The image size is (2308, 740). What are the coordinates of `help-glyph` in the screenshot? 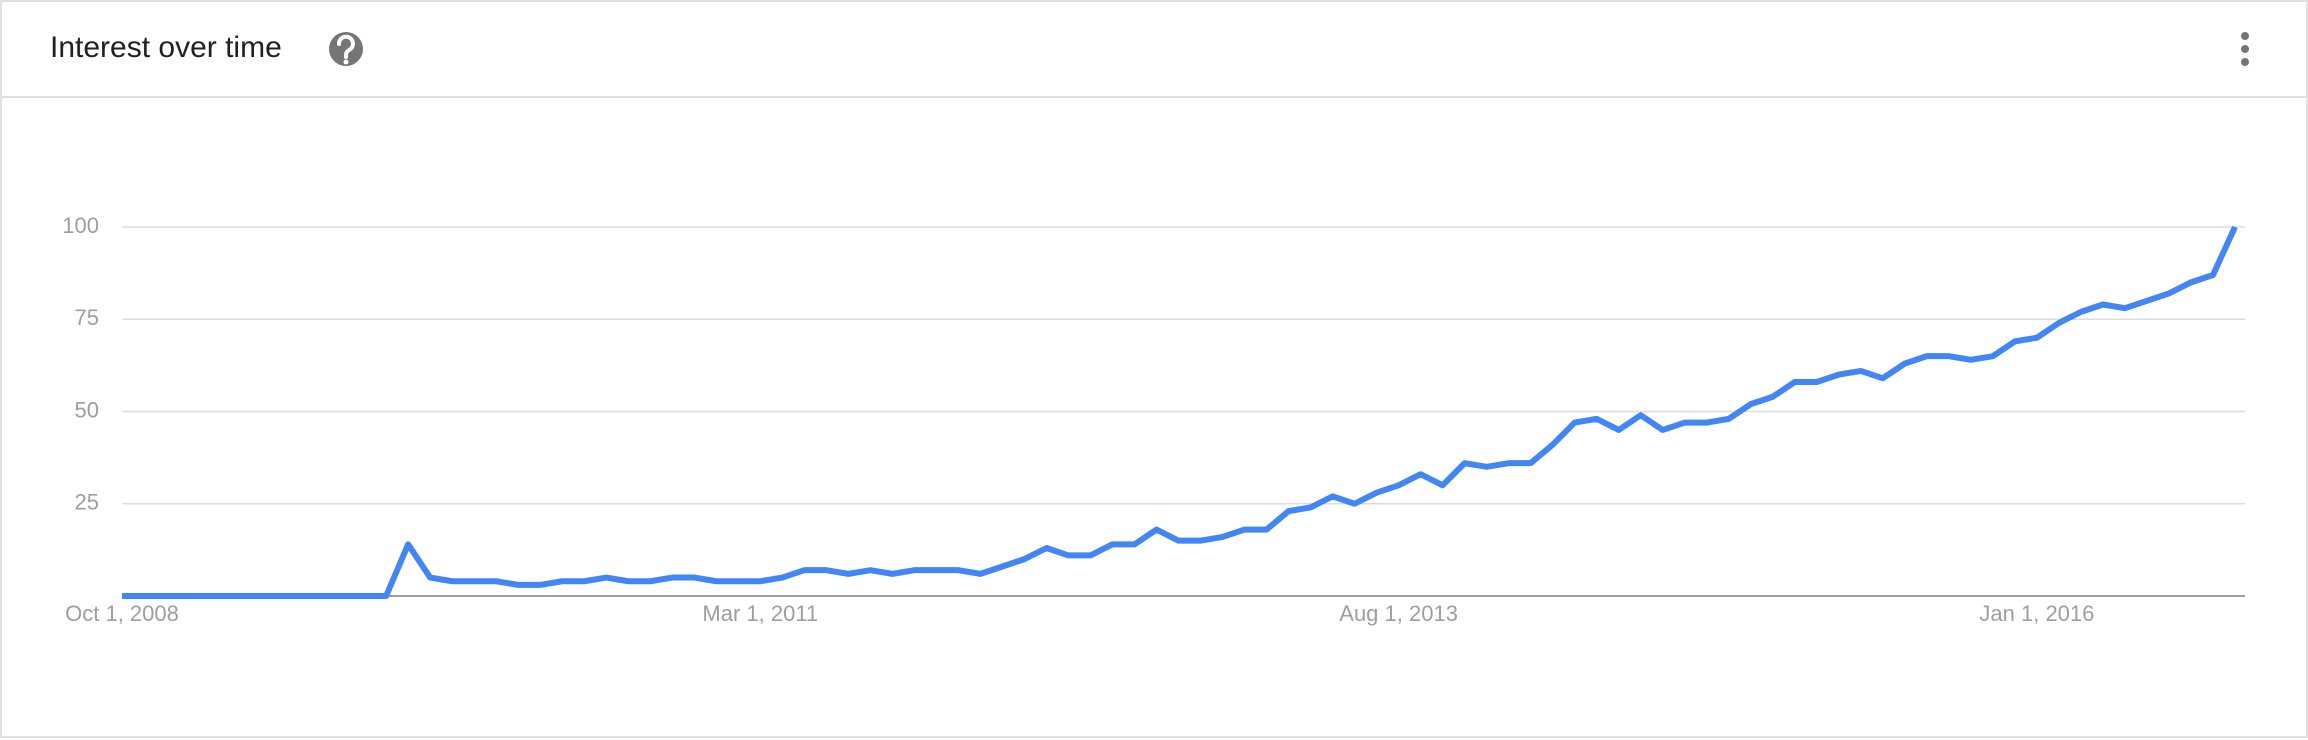 It's located at (346, 46).